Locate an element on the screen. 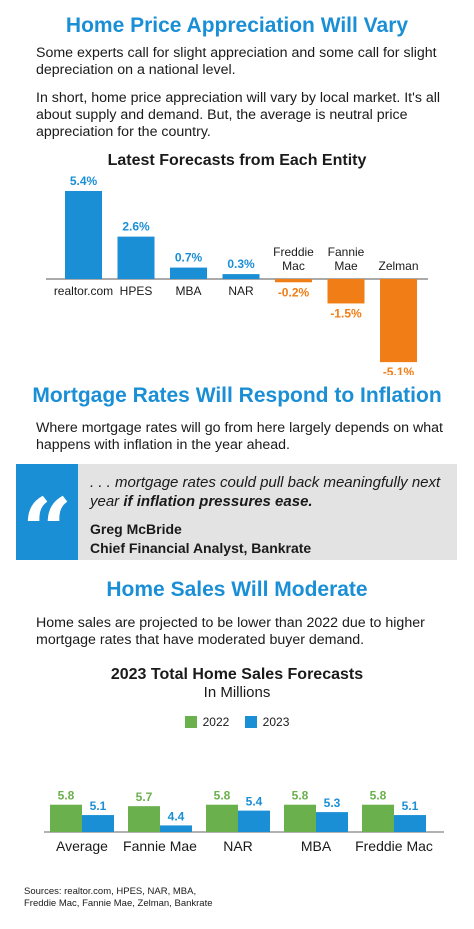  legend-swatch-2023 is located at coordinates (250, 722).